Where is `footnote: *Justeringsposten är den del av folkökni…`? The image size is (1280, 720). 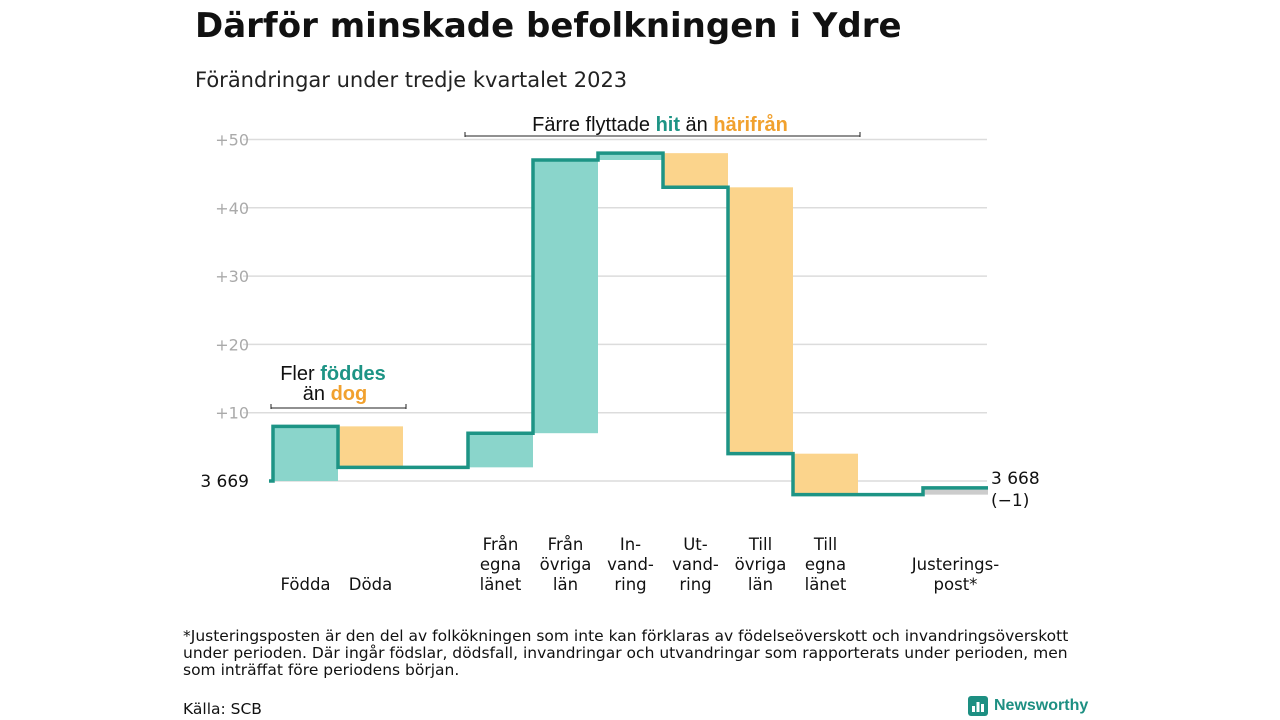
footnote: *Justeringsposten är den del av folkökni… is located at coordinates (626, 653).